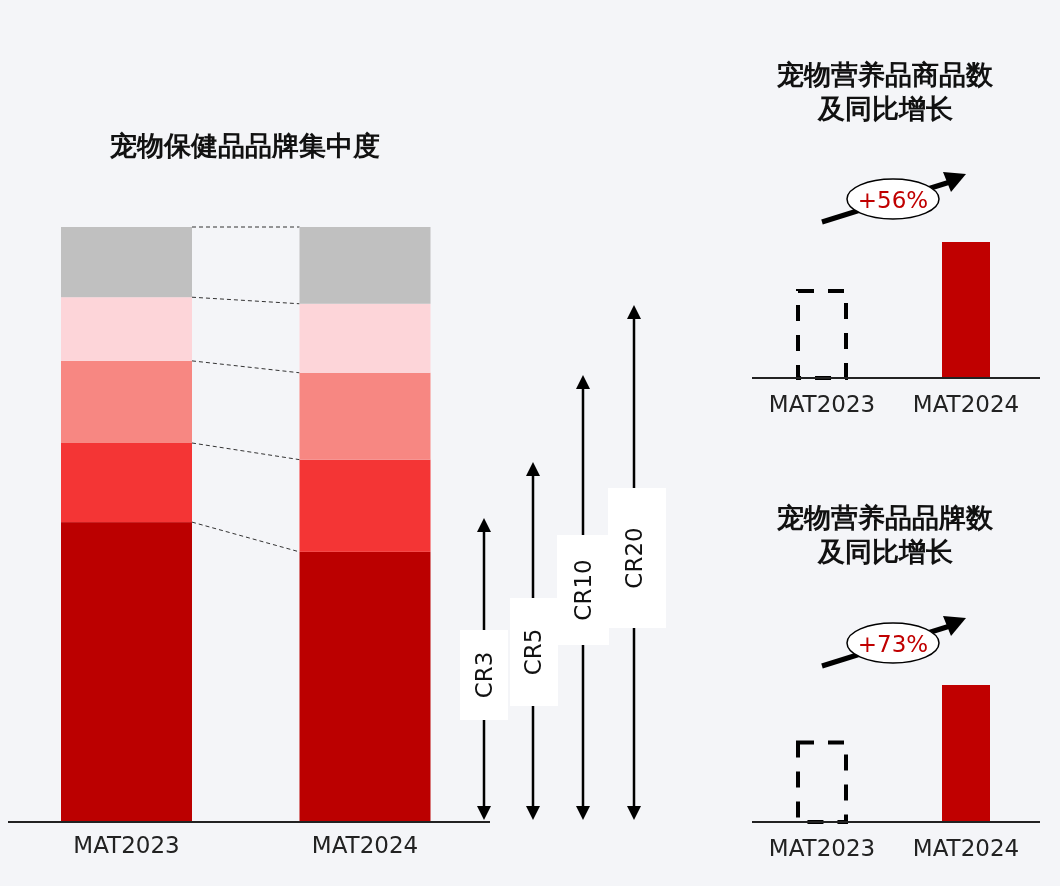 The width and height of the screenshot is (1060, 886). I want to click on chart-title: 宠物保健品品牌集中度, so click(244, 145).